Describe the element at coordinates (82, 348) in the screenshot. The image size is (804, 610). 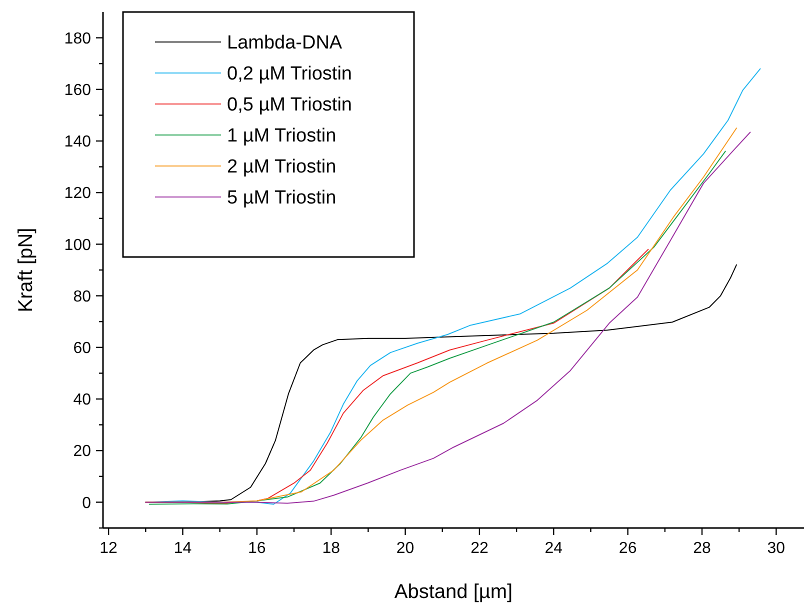
I see `y-tick-label: 60` at that location.